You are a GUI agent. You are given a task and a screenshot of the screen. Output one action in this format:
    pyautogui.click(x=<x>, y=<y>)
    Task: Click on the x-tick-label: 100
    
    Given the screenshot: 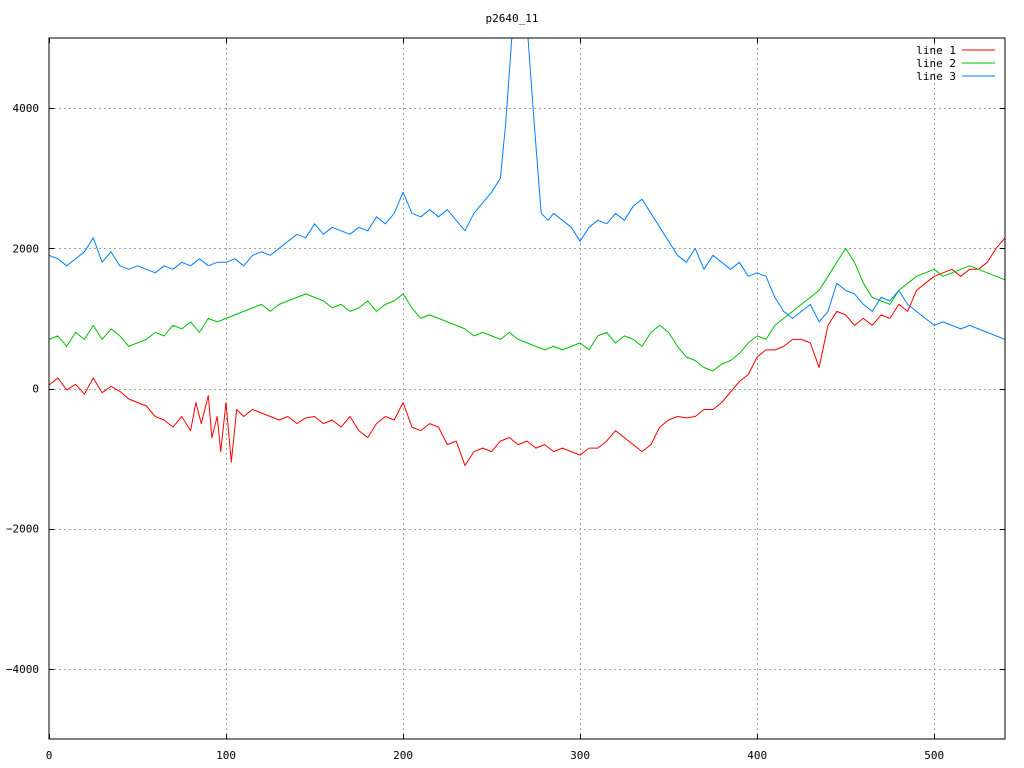 What is the action you would take?
    pyautogui.click(x=226, y=755)
    